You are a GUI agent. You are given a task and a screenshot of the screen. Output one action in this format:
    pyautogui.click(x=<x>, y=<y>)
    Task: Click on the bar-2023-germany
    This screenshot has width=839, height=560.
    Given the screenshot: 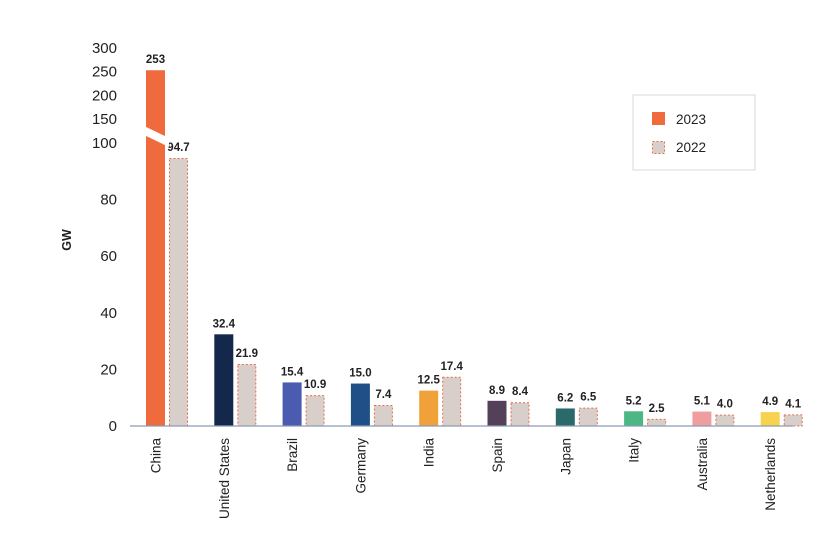 What is the action you would take?
    pyautogui.click(x=360, y=404)
    